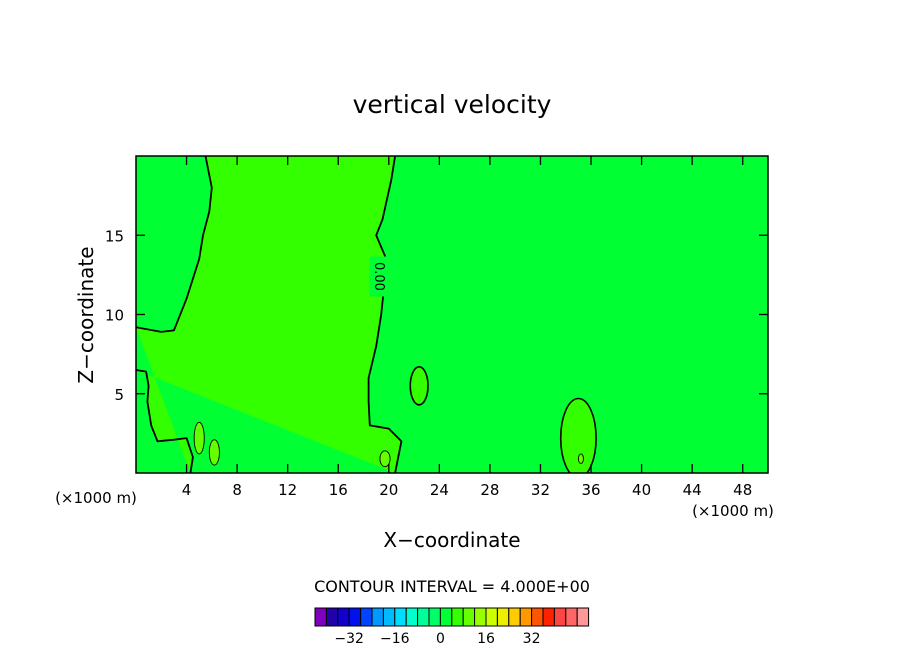 The width and height of the screenshot is (904, 654). Describe the element at coordinates (269, 314) in the screenshot. I see `updraft-region` at that location.